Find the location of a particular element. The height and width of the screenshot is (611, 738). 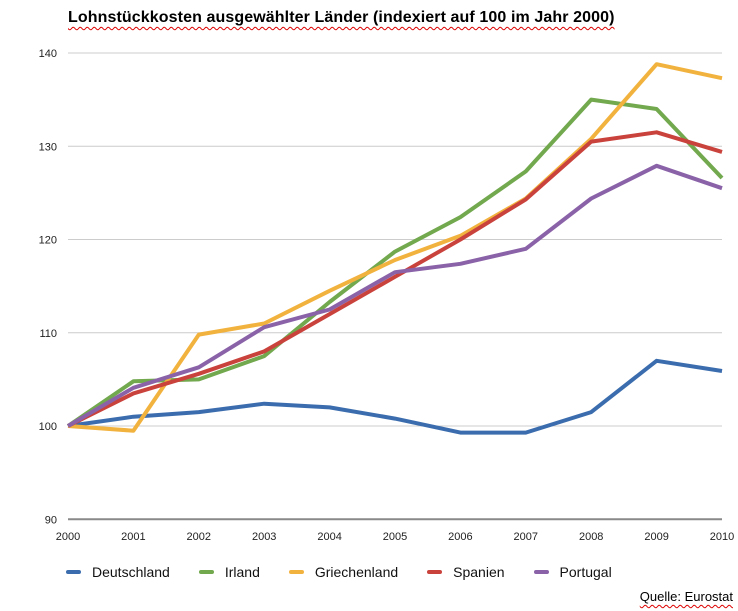

y-tick-label: 90 is located at coordinates (51, 520).